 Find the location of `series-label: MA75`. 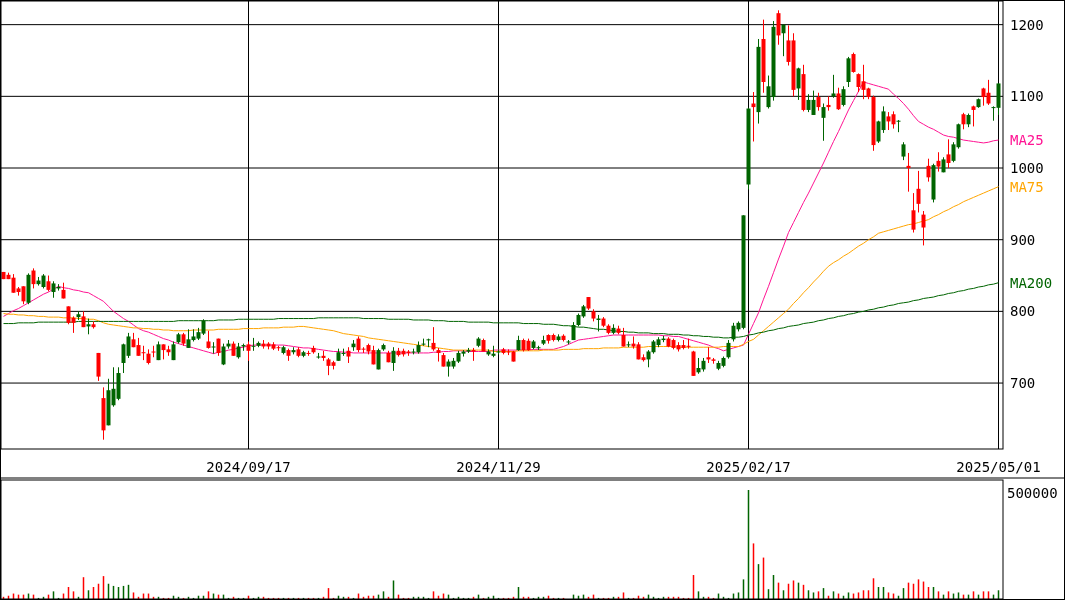

series-label: MA75 is located at coordinates (1027, 186).